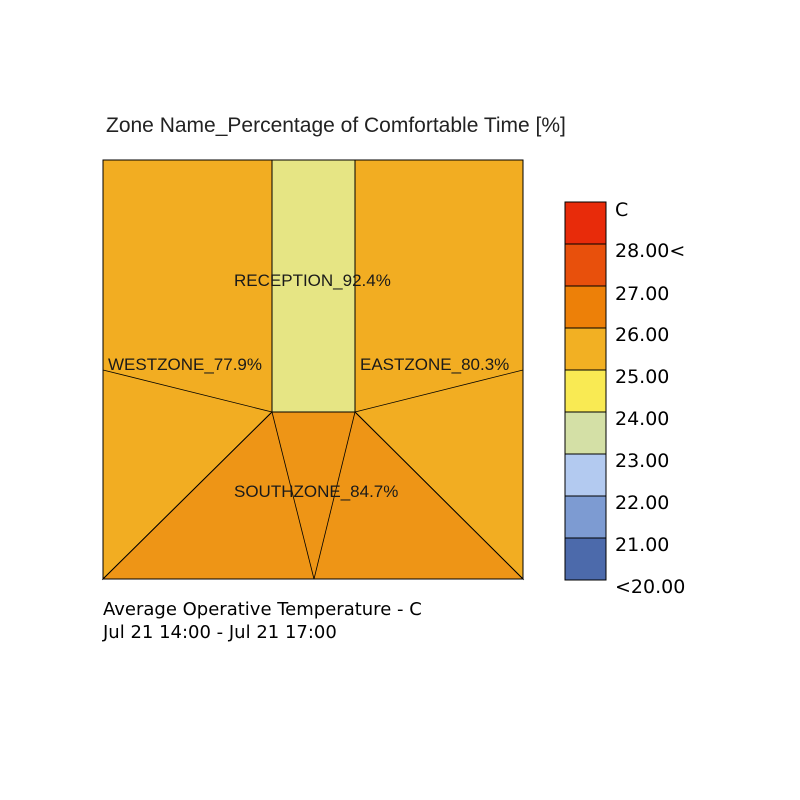  What do you see at coordinates (642, 335) in the screenshot?
I see `legend-label: 26.00` at bounding box center [642, 335].